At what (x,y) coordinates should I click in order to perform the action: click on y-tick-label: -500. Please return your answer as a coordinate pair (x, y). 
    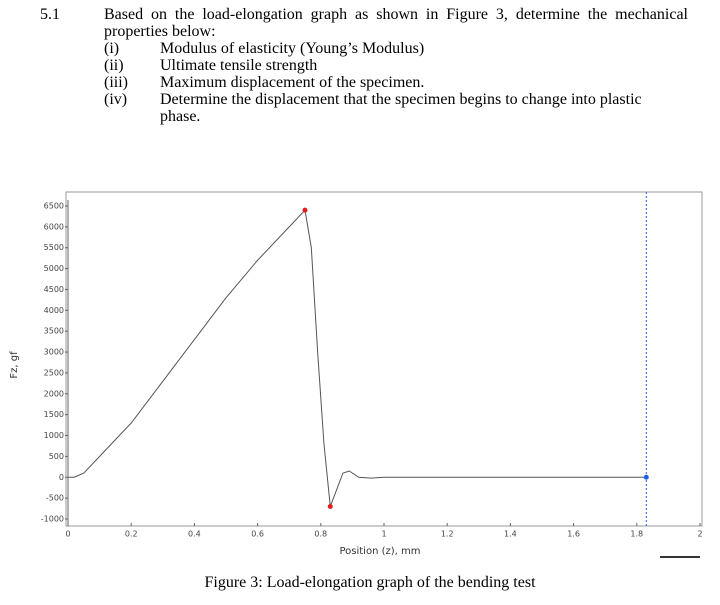
    Looking at the image, I should click on (55, 498).